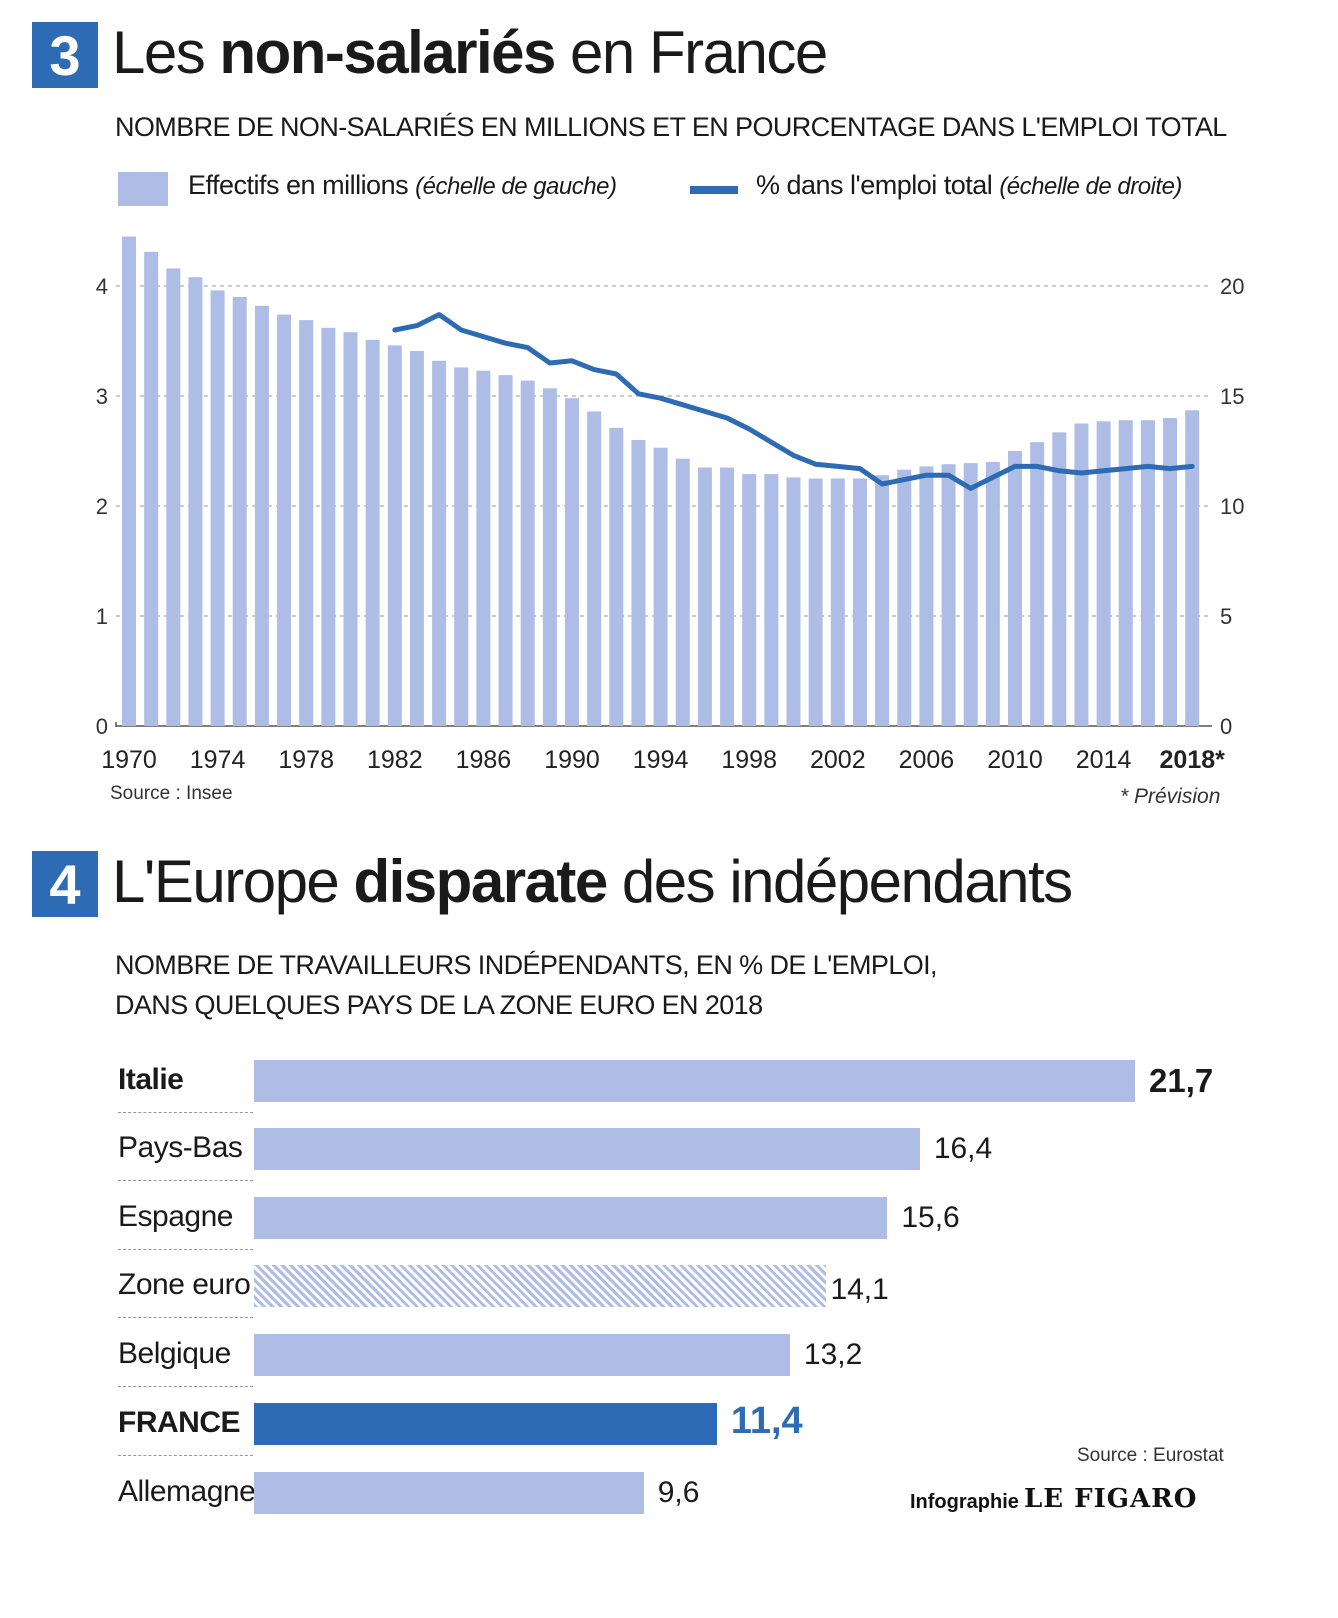 The image size is (1338, 1618). I want to click on bar-2017, so click(1170, 572).